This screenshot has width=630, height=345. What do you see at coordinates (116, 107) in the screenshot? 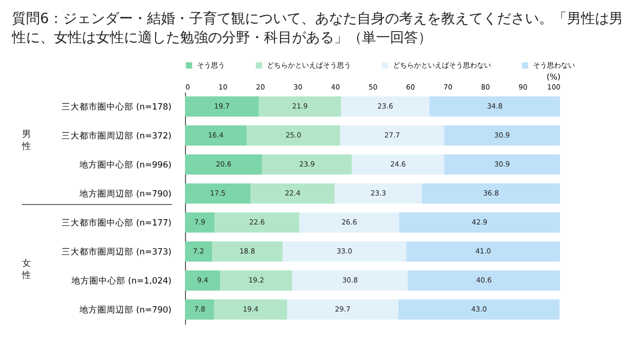
I see `y-tick-label: 三大都市圏中心部 (n=178)` at bounding box center [116, 107].